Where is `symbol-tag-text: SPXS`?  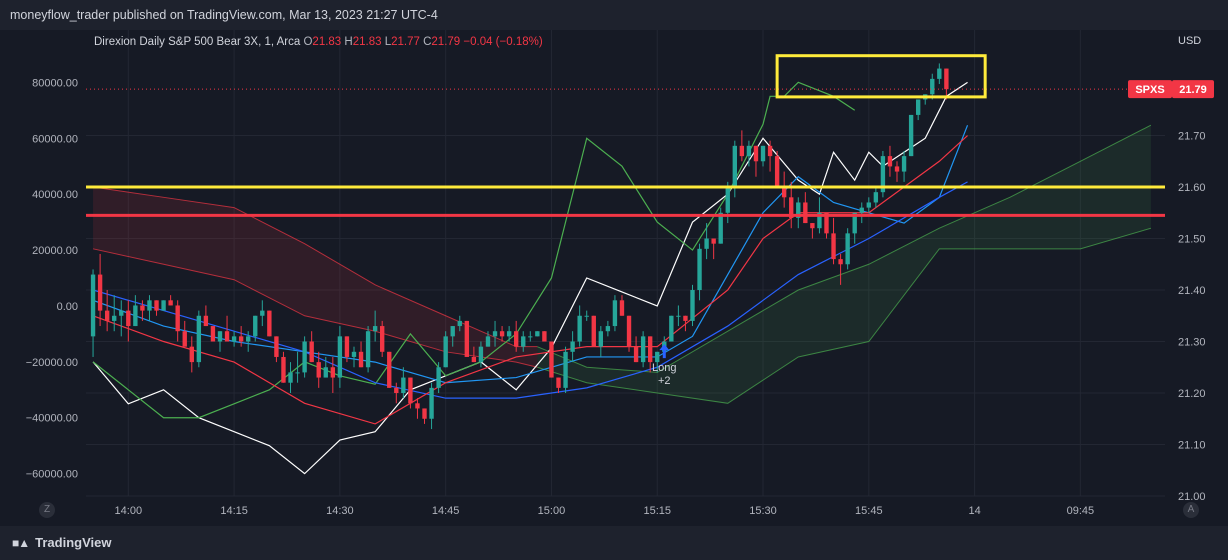 symbol-tag-text: SPXS is located at coordinates (1149, 90).